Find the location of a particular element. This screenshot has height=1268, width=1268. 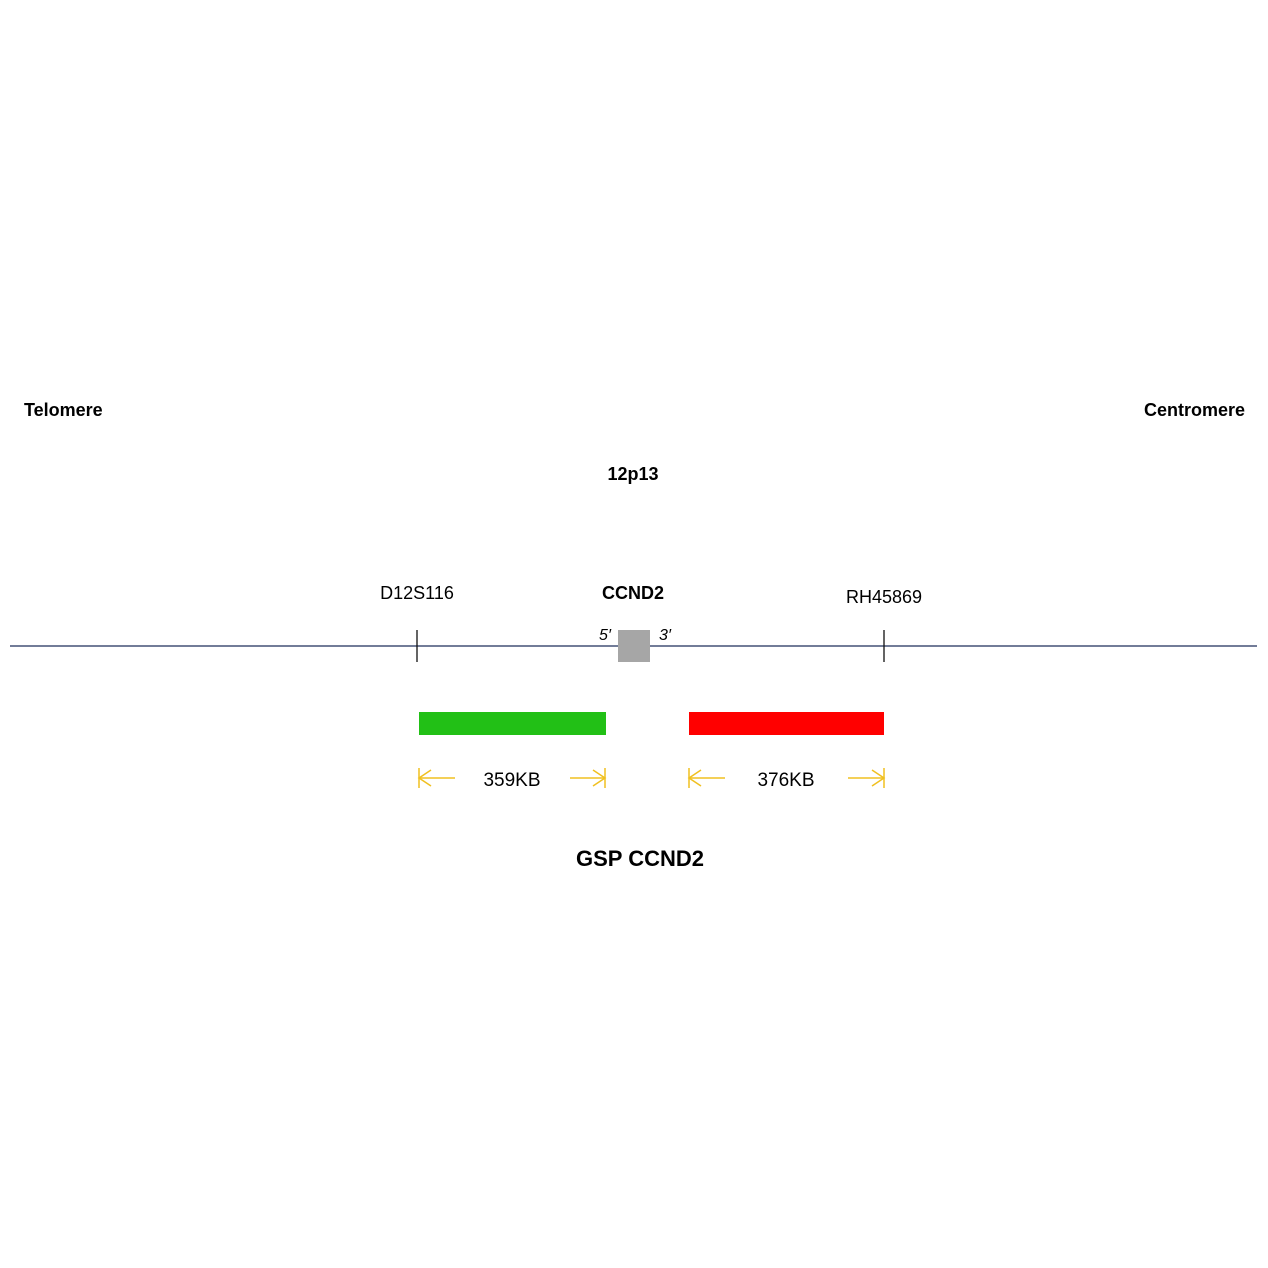

green-probe-size-arrow is located at coordinates (512, 778).